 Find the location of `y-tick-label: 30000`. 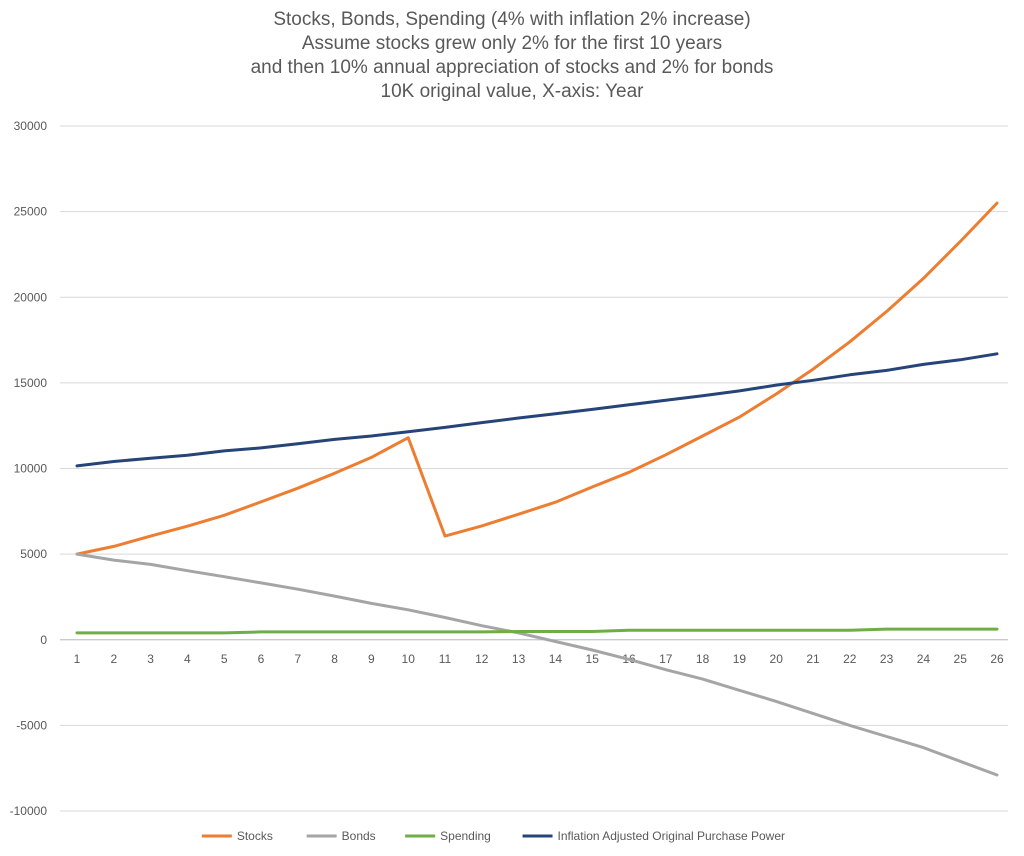

y-tick-label: 30000 is located at coordinates (31, 126).